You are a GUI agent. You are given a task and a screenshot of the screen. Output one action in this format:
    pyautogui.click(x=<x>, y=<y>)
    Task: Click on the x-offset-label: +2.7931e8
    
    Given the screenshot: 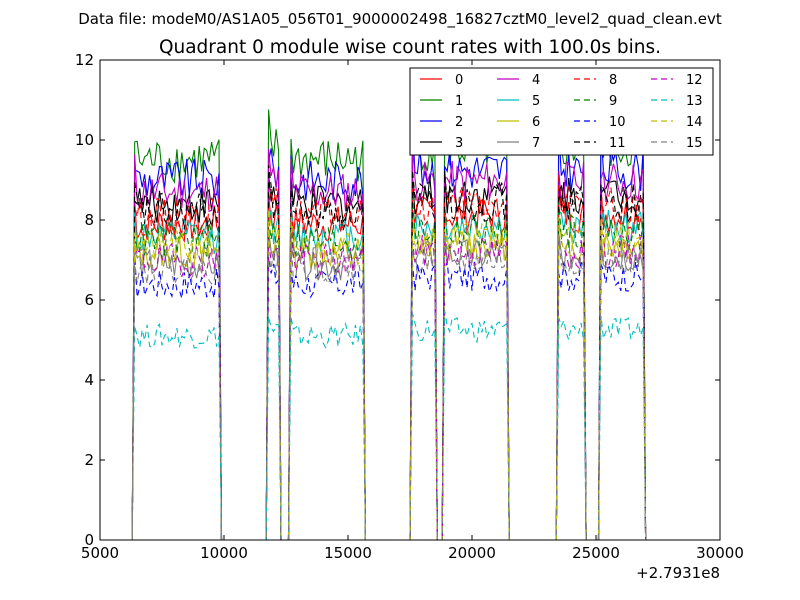 What is the action you would take?
    pyautogui.click(x=678, y=573)
    